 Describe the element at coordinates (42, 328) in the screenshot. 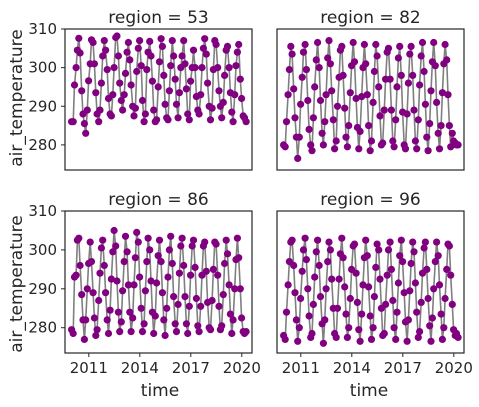

I see `y-tick-label: 280` at that location.